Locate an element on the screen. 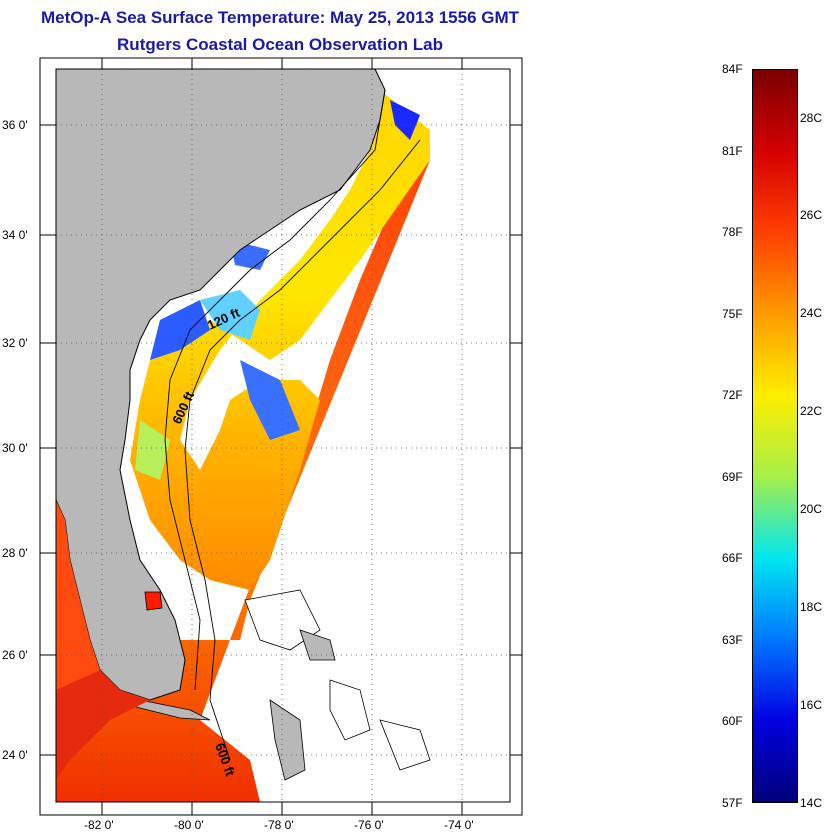 This screenshot has height=832, width=833. lat-label: 32 0' is located at coordinates (15, 343).